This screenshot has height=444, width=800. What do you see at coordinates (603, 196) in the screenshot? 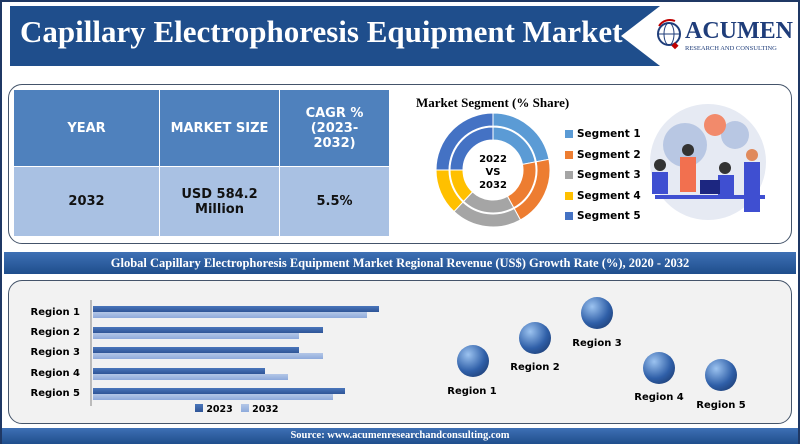
I see `legend-item: Segment 4` at bounding box center [603, 196].